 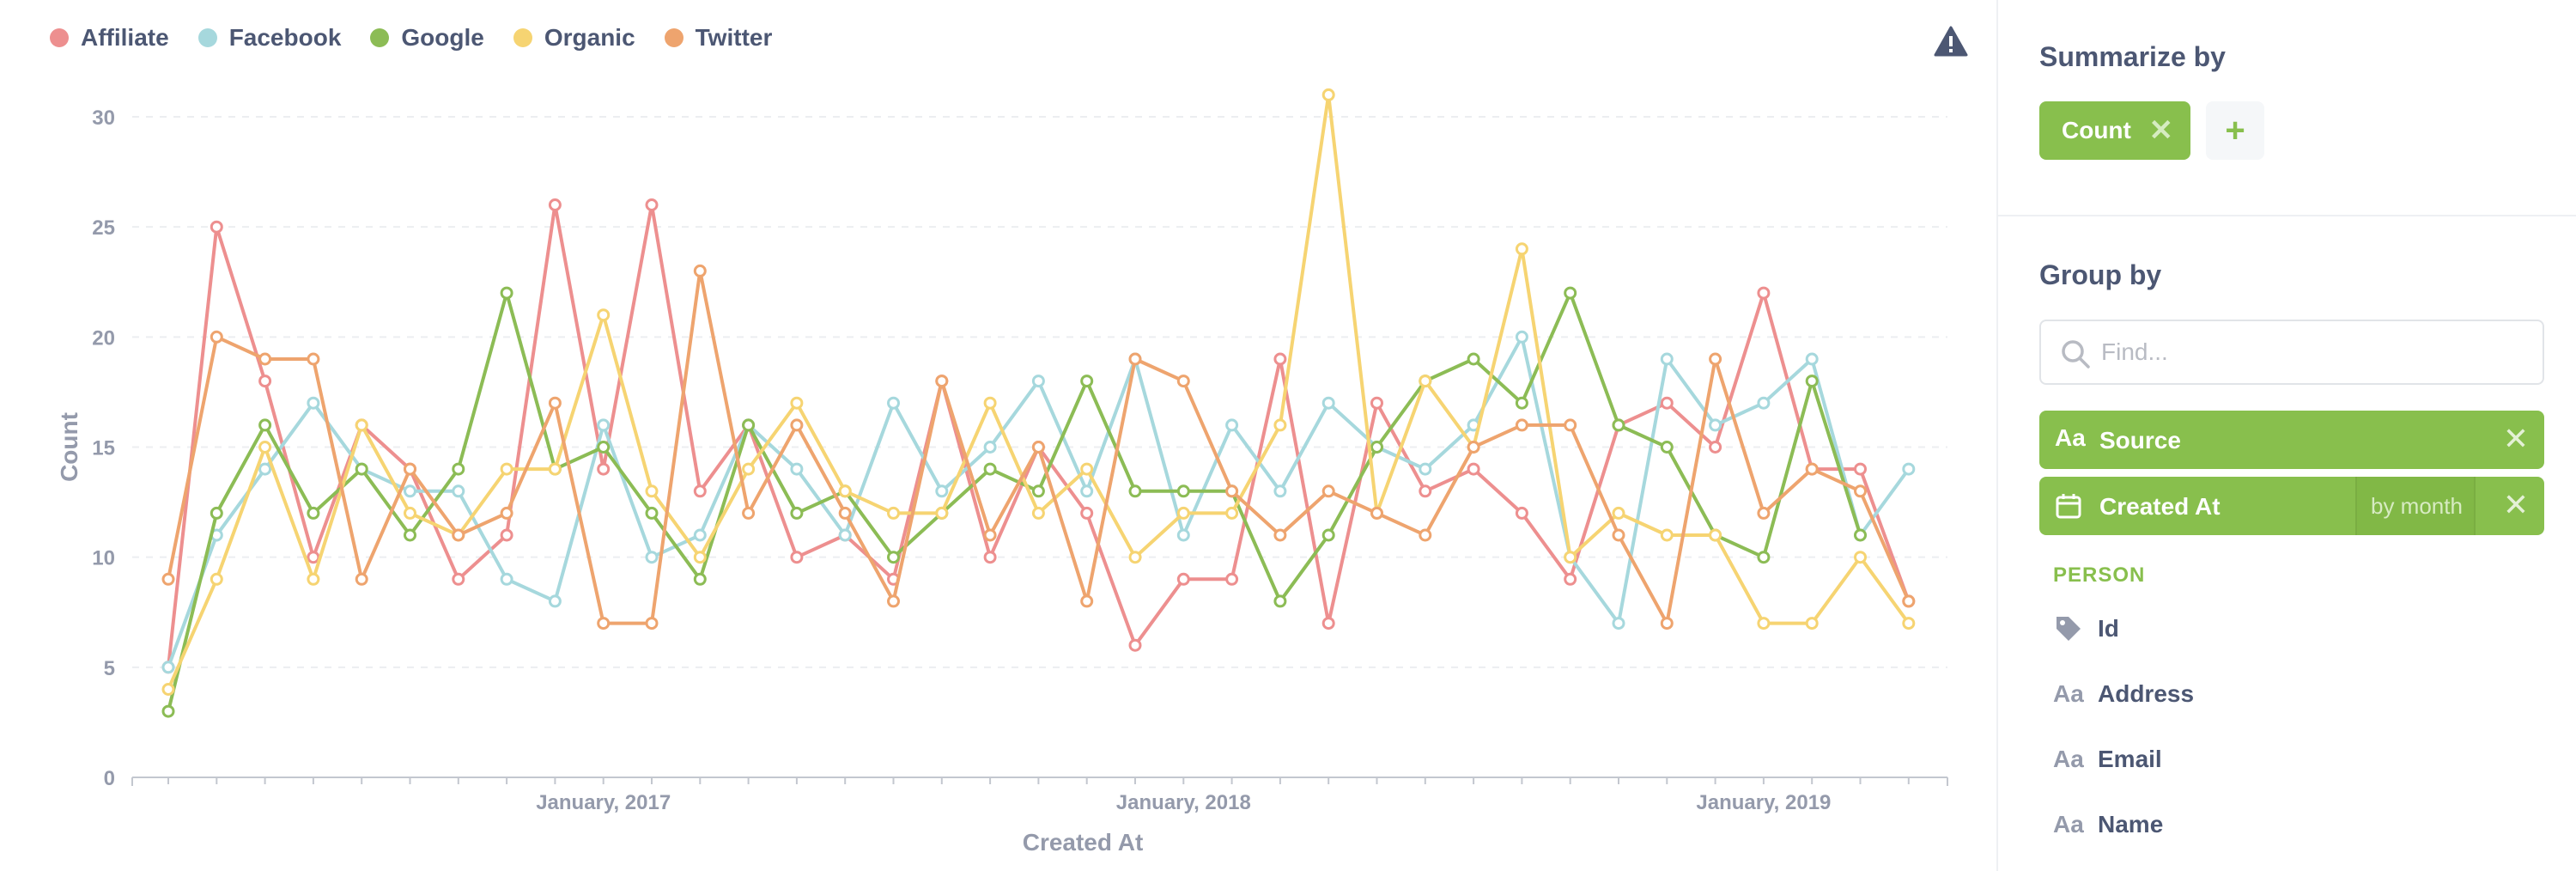 I want to click on y-tick-label: 30, so click(x=104, y=119).